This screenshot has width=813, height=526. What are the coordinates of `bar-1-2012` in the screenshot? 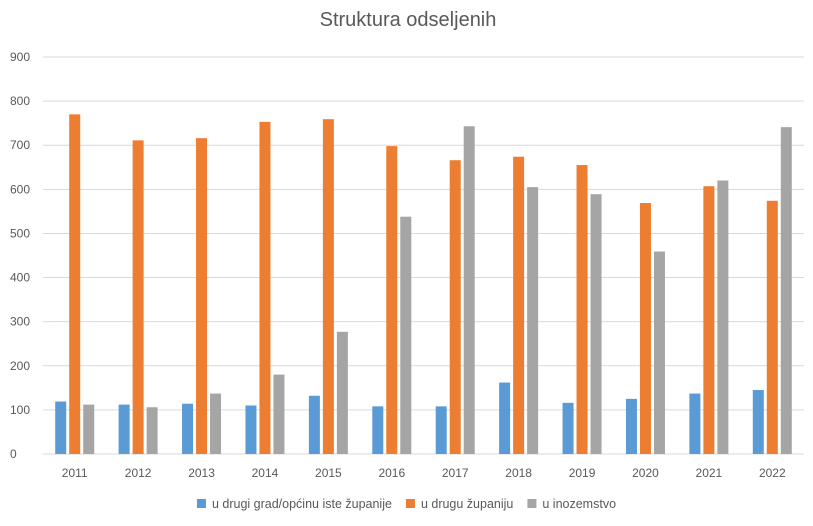 It's located at (124, 429).